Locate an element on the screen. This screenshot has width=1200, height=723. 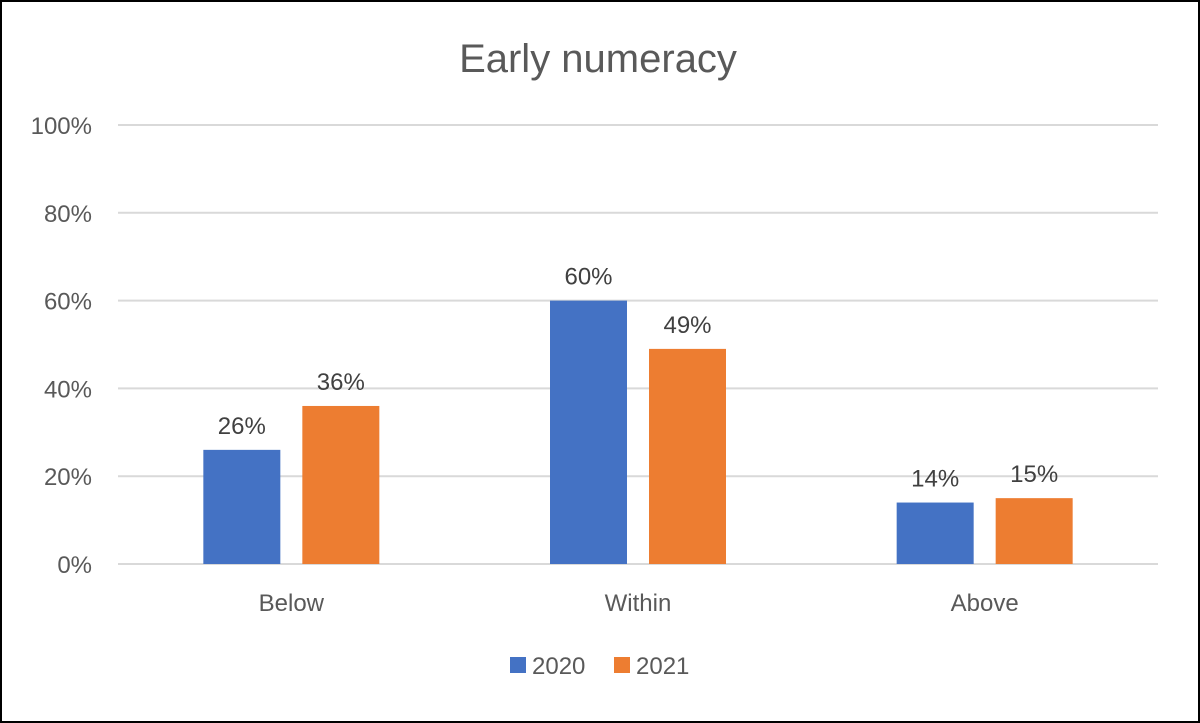
chart-title: Early numeracy is located at coordinates (598, 59).